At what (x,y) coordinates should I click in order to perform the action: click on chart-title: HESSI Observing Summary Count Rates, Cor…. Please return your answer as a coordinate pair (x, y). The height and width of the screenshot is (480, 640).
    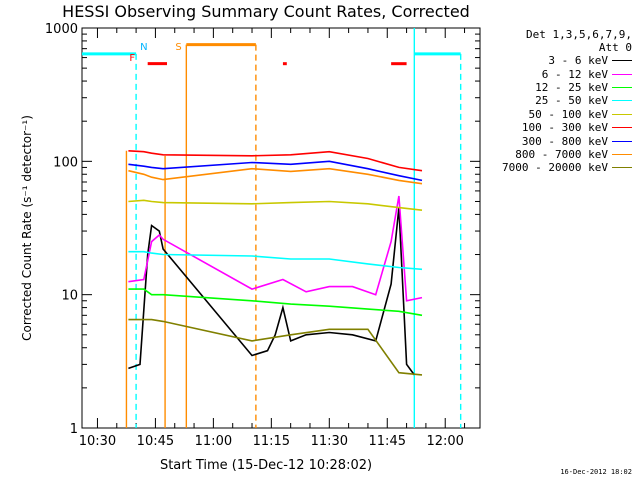
    Looking at the image, I should click on (266, 11).